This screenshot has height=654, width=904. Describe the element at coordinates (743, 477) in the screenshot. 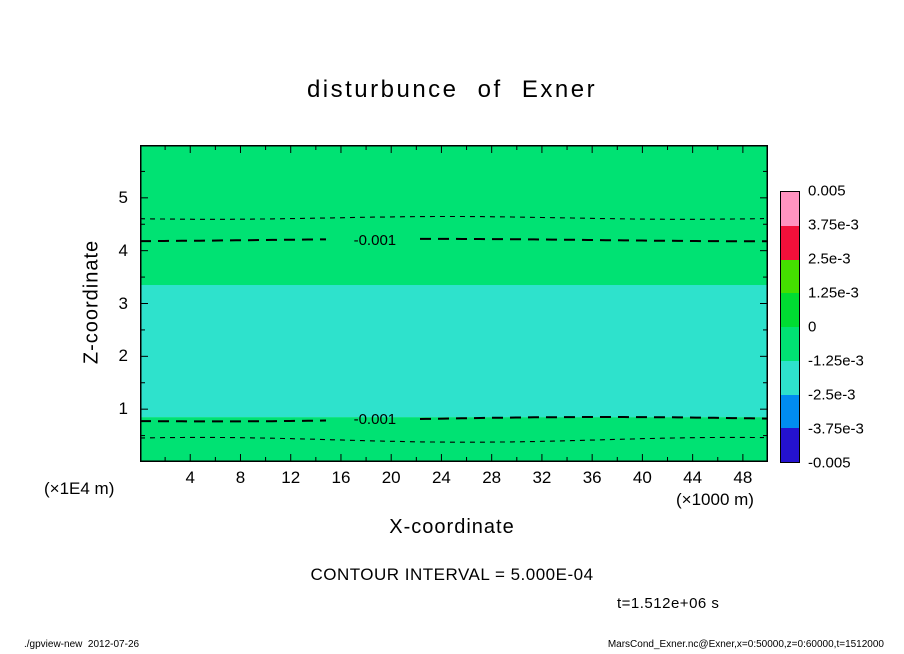

I see `x-tick-label: 48` at that location.